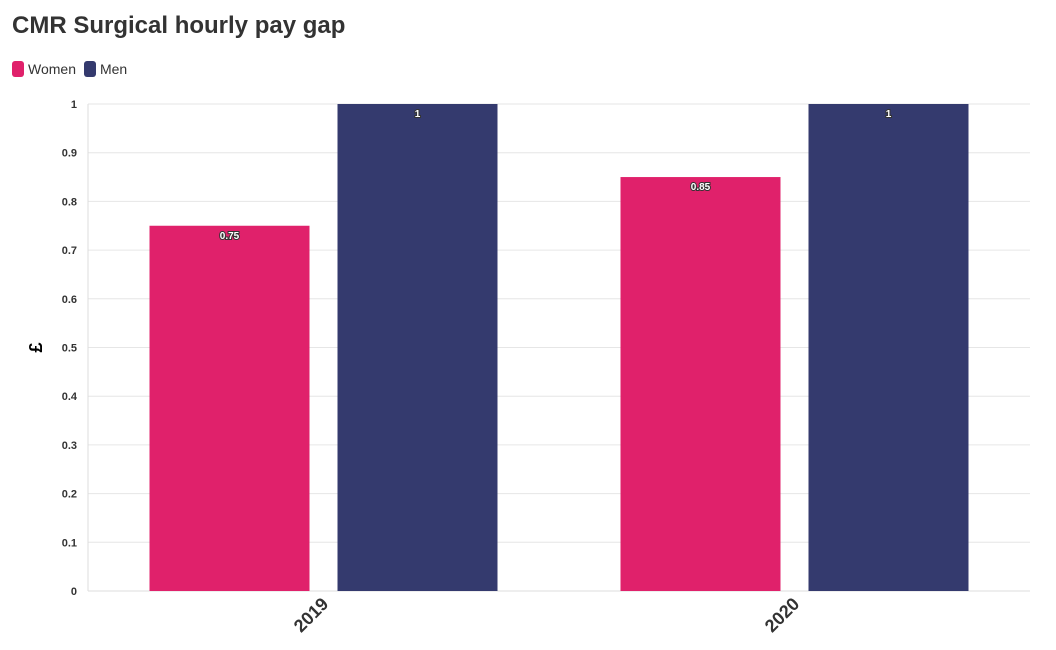  Describe the element at coordinates (69, 300) in the screenshot. I see `y-tick-label: 0.6` at that location.